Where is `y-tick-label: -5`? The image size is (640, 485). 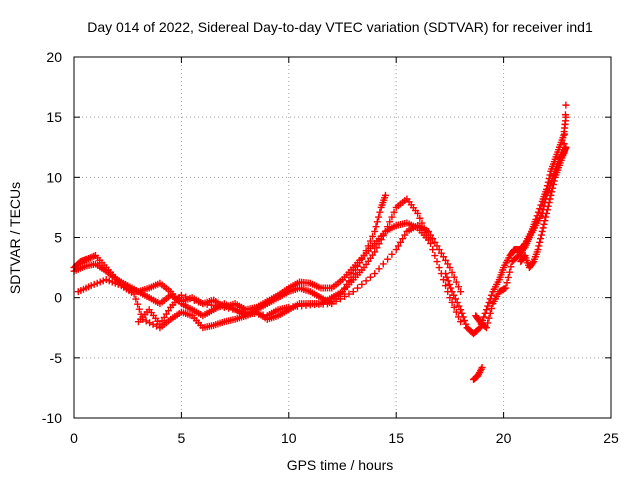 y-tick-label: -5 is located at coordinates (56, 358).